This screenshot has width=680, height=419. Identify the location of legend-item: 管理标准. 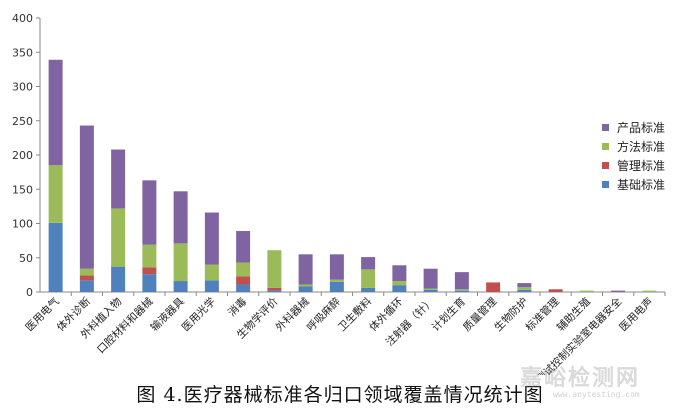
(633, 165).